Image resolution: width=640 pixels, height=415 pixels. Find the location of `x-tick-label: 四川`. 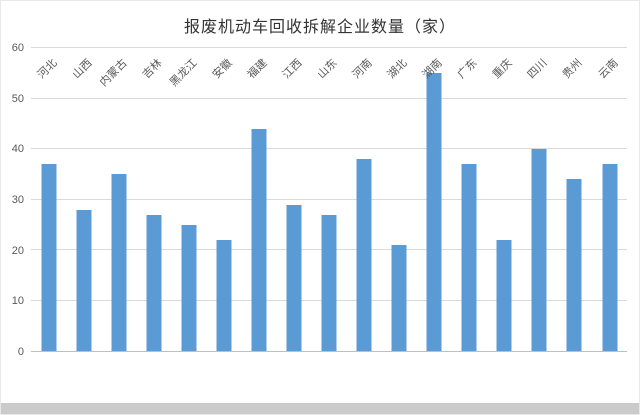

x-tick-label: 四川 is located at coordinates (538, 69).